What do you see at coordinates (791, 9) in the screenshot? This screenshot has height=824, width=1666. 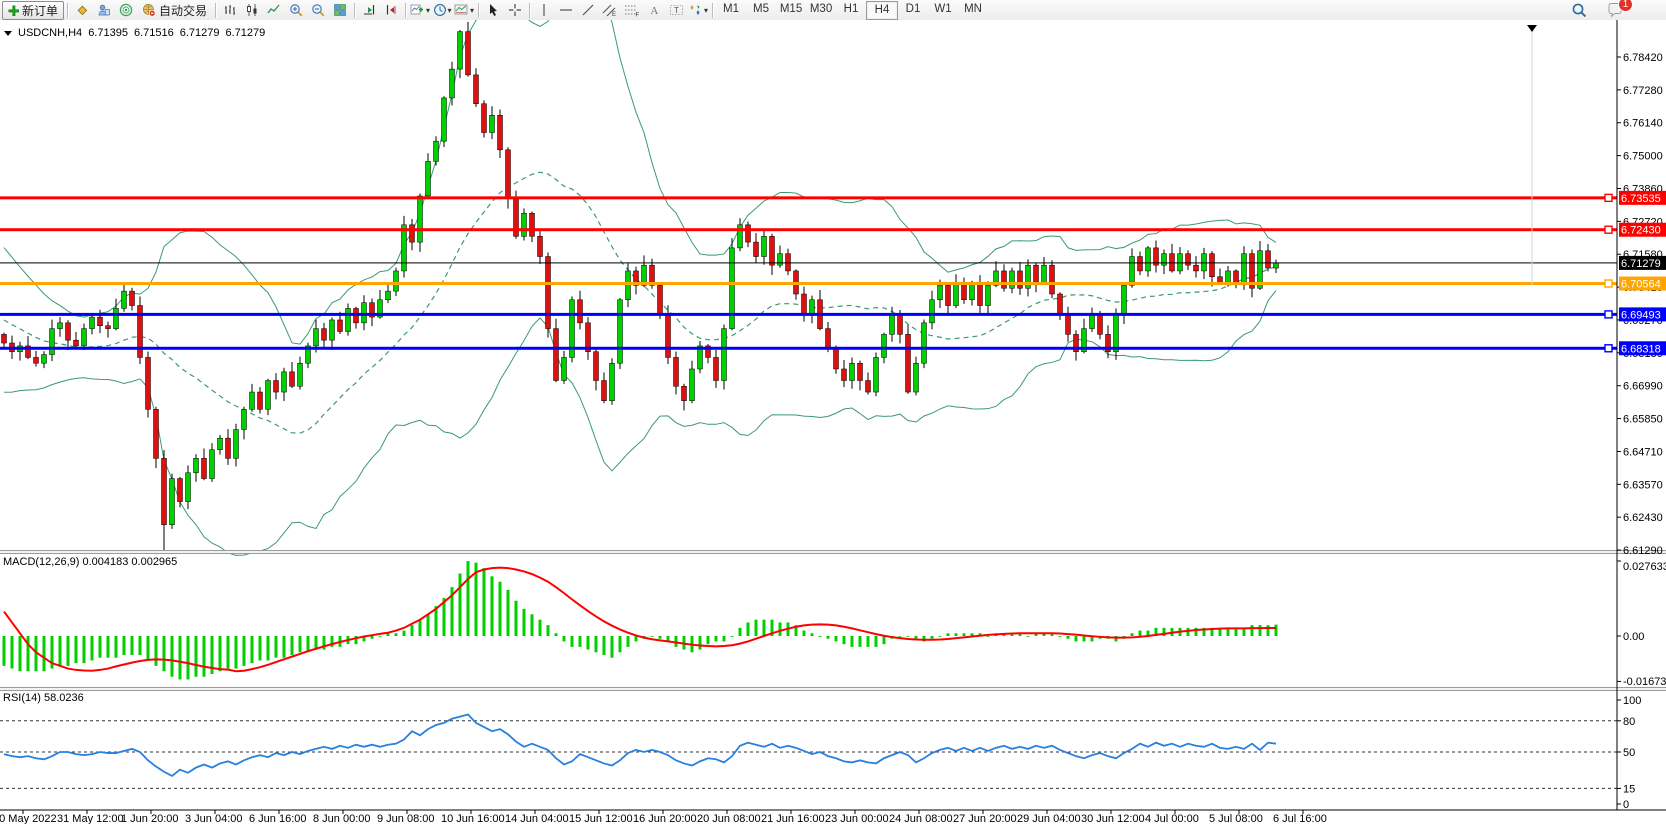 I see `timeframe-button-M15: M15` at bounding box center [791, 9].